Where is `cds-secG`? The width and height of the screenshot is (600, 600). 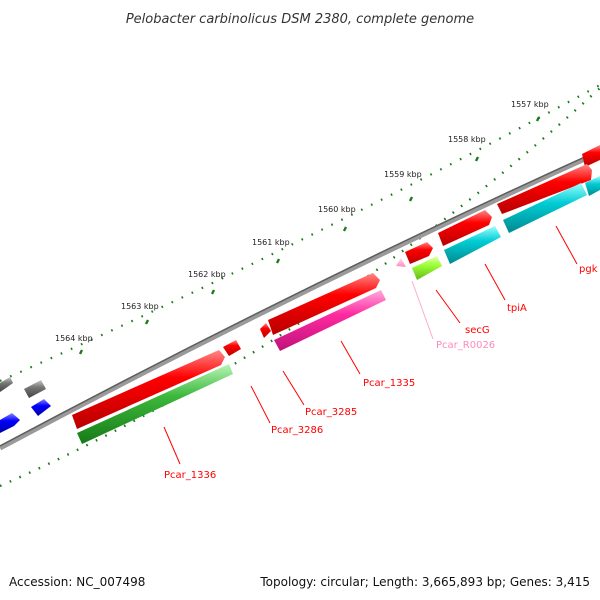 cds-secG is located at coordinates (419, 253).